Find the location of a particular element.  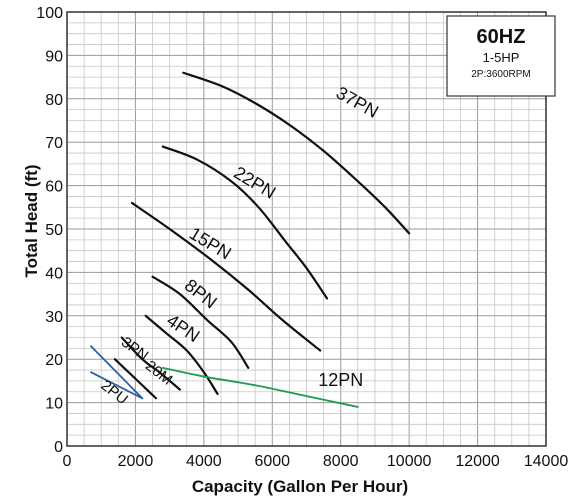

curve-22pn is located at coordinates (245, 222).